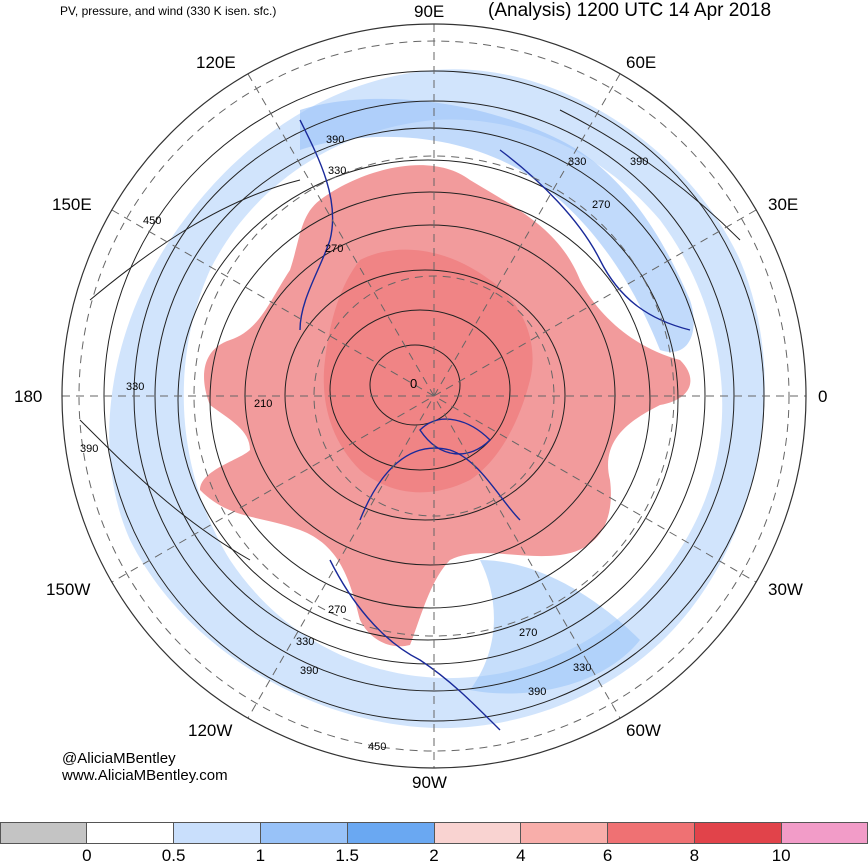 Image resolution: width=868 pixels, height=866 pixels. I want to click on longitude-label-150e: 150E, so click(72, 204).